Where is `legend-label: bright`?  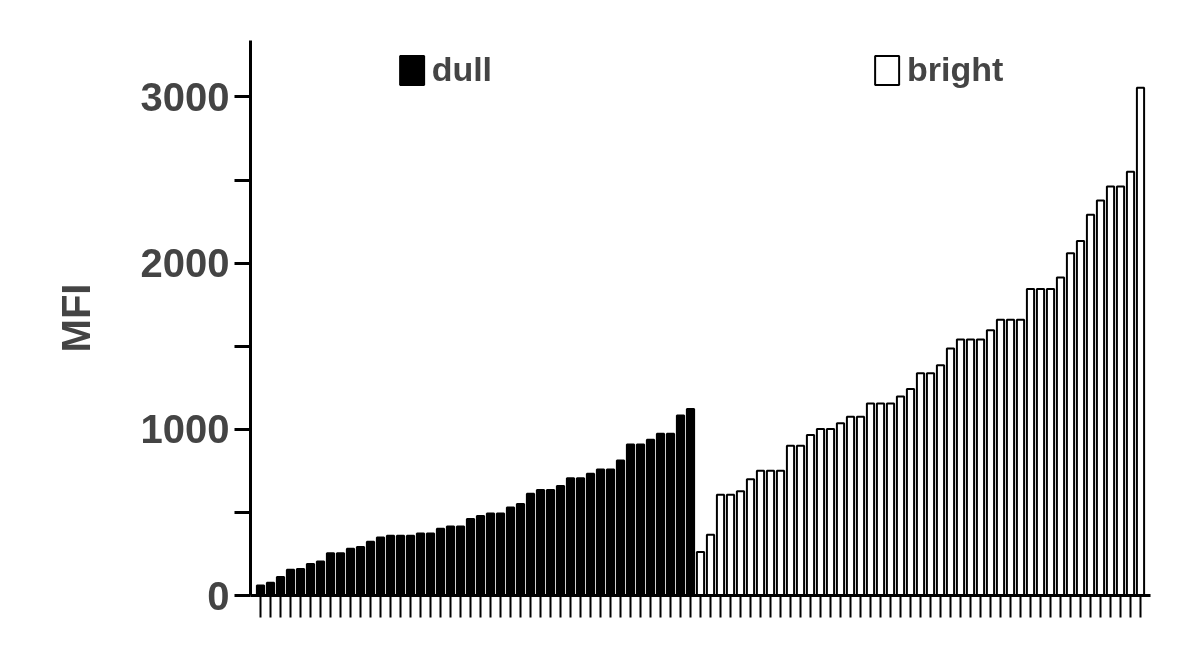 legend-label: bright is located at coordinates (955, 69).